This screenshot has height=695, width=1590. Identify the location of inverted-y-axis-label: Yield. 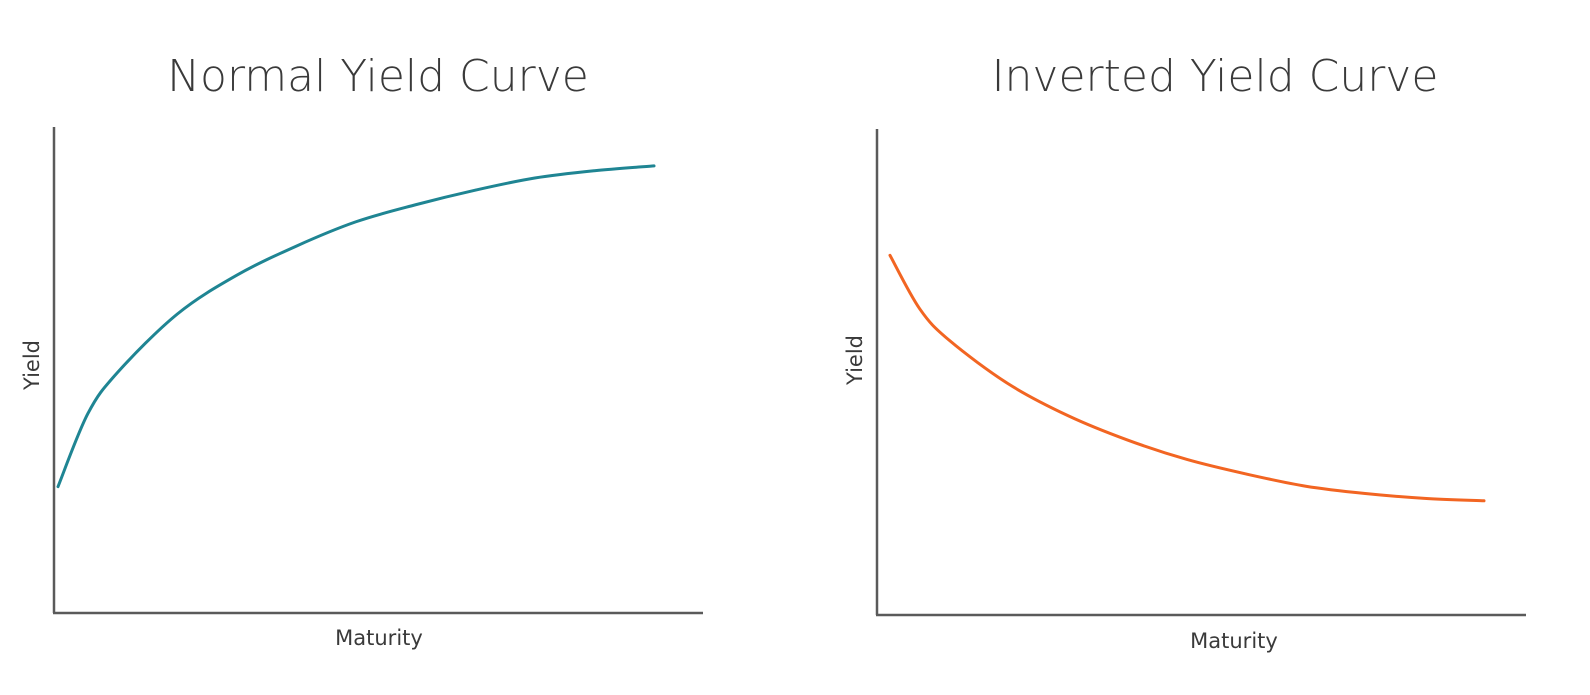
(855, 360).